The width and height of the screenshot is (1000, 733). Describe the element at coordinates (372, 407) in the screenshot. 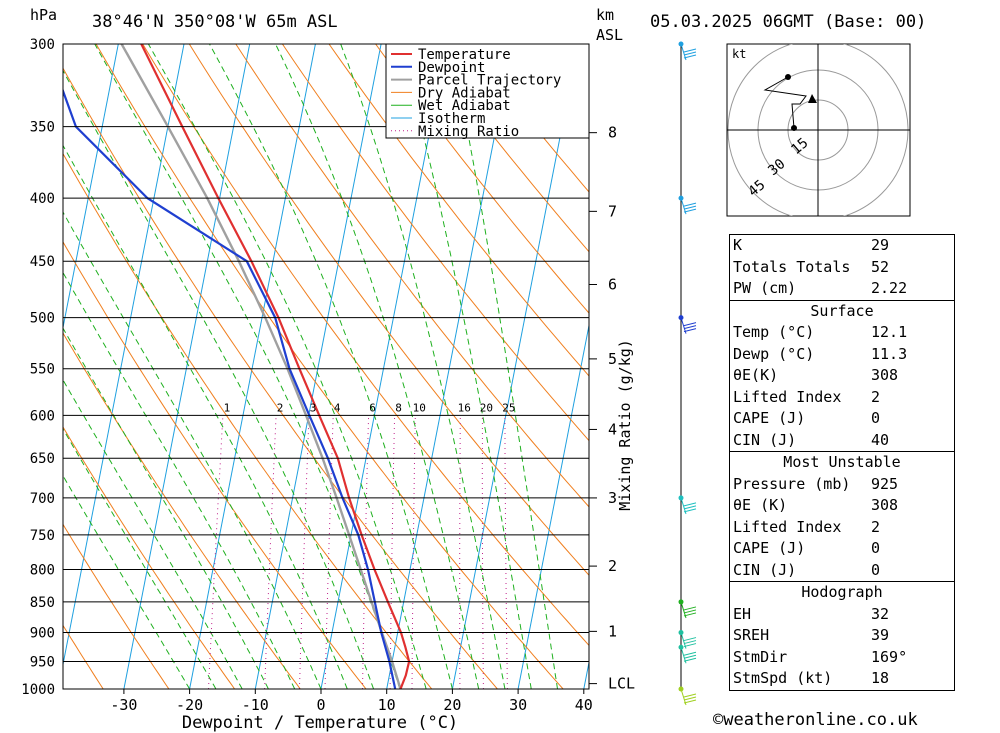

I see `mixing-ratio-label: 6` at that location.